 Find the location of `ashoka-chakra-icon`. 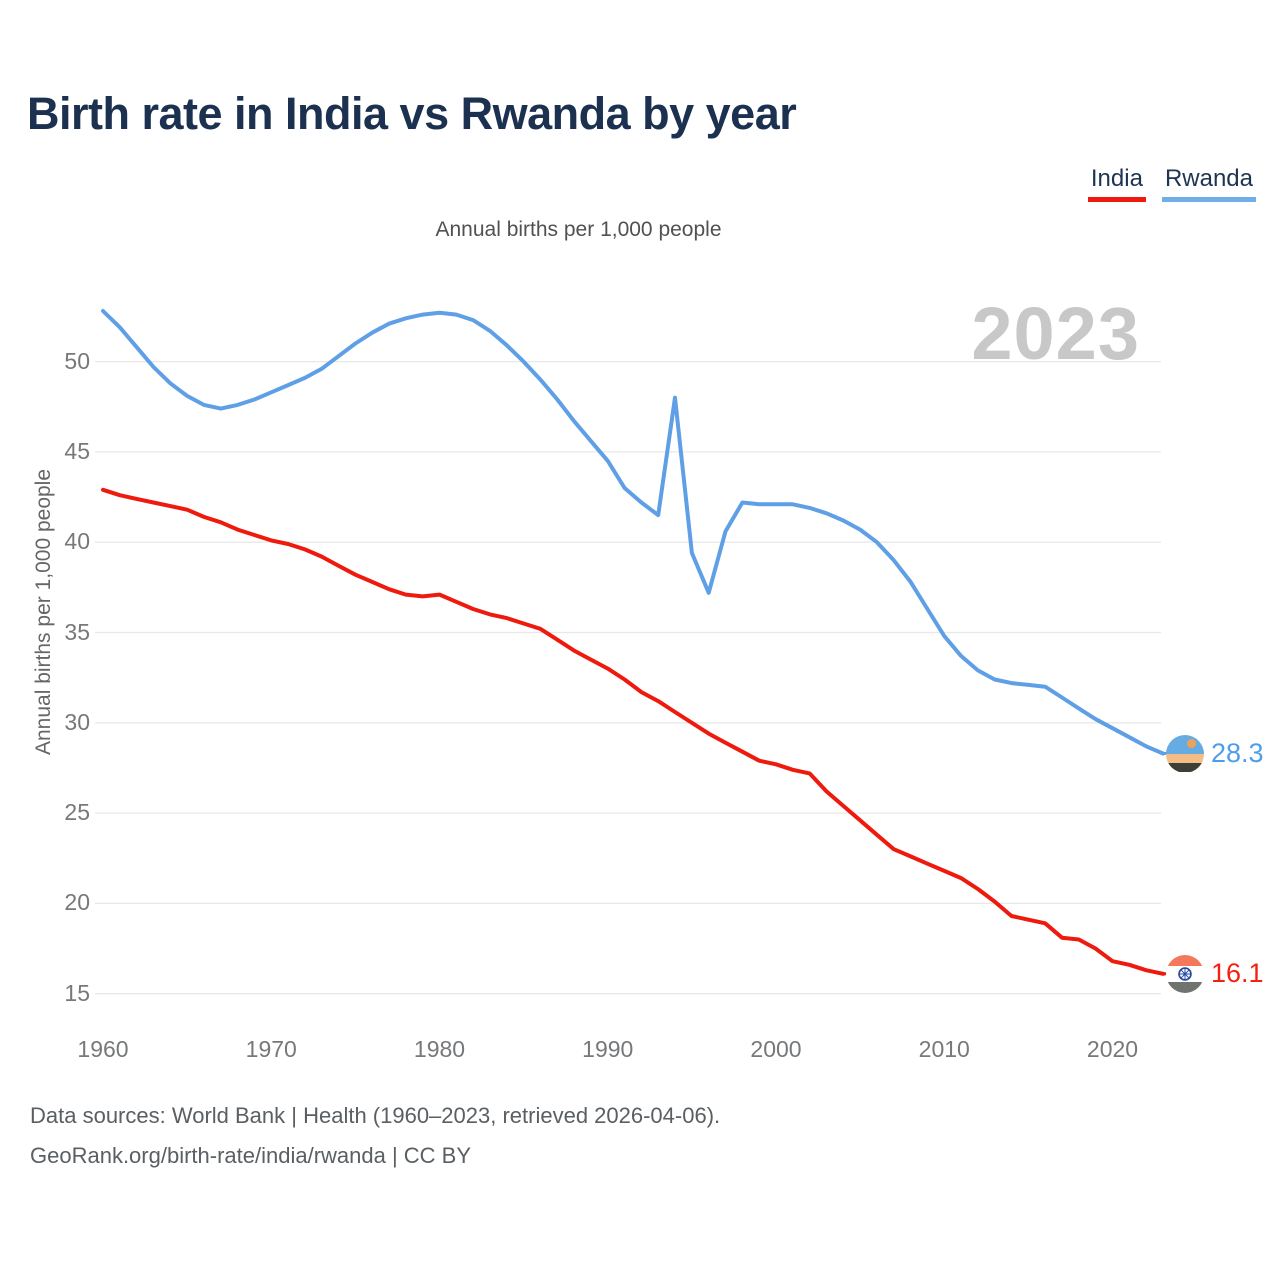

ashoka-chakra-icon is located at coordinates (1185, 974).